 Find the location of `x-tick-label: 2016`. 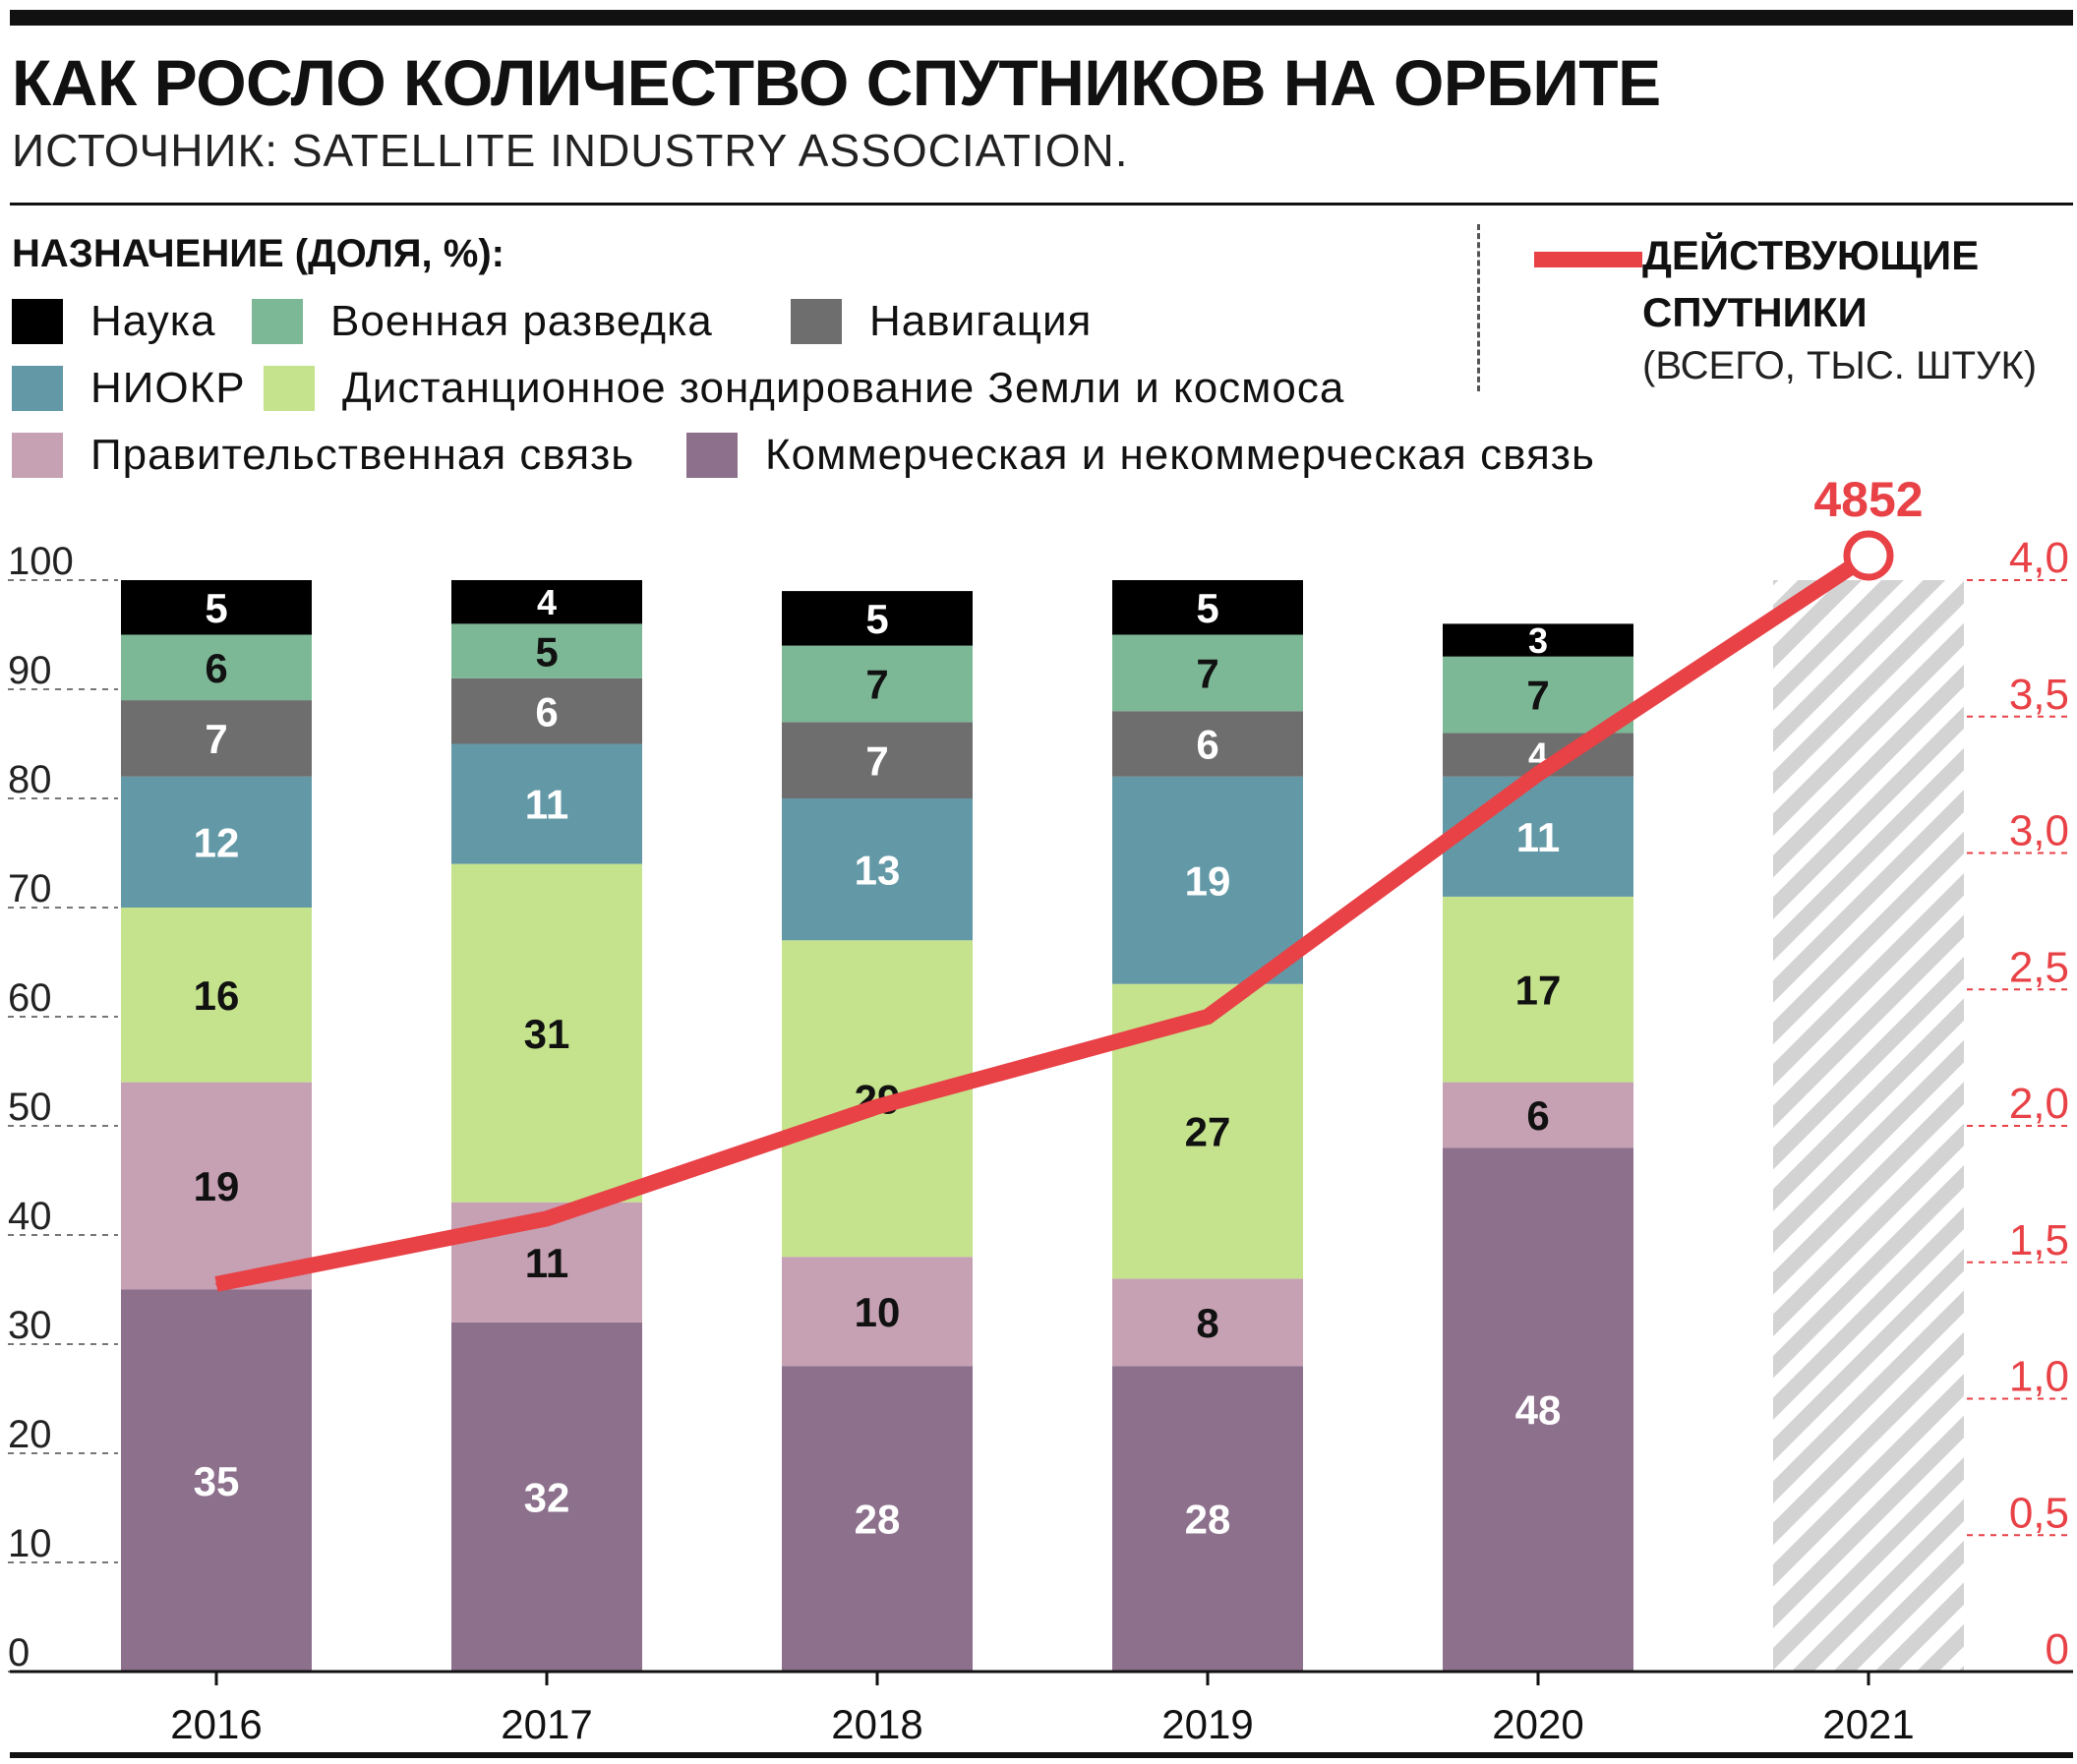

x-tick-label: 2016 is located at coordinates (216, 1724).